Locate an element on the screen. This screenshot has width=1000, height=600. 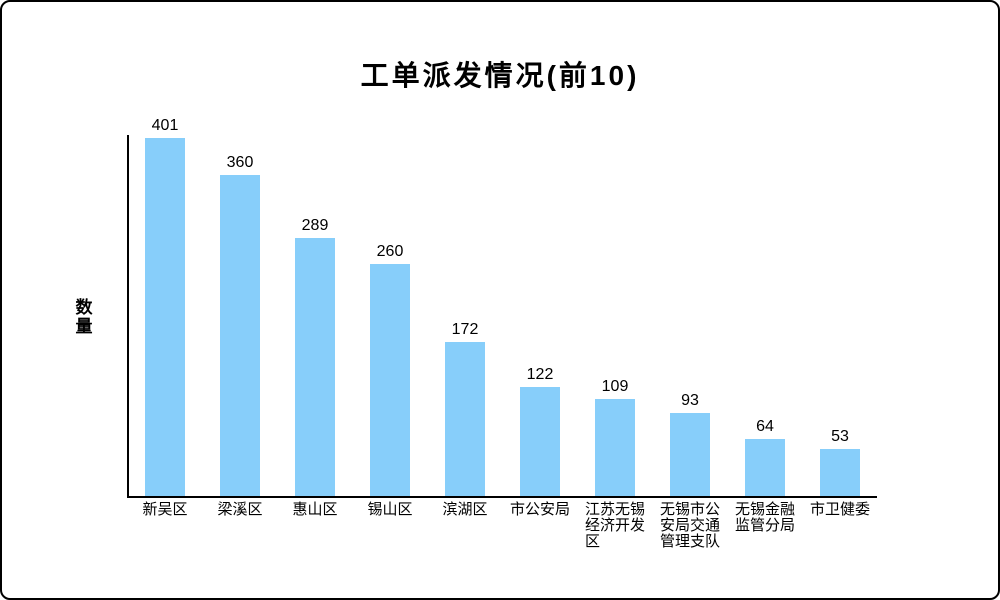
bar-value-label: 360 is located at coordinates (240, 162).